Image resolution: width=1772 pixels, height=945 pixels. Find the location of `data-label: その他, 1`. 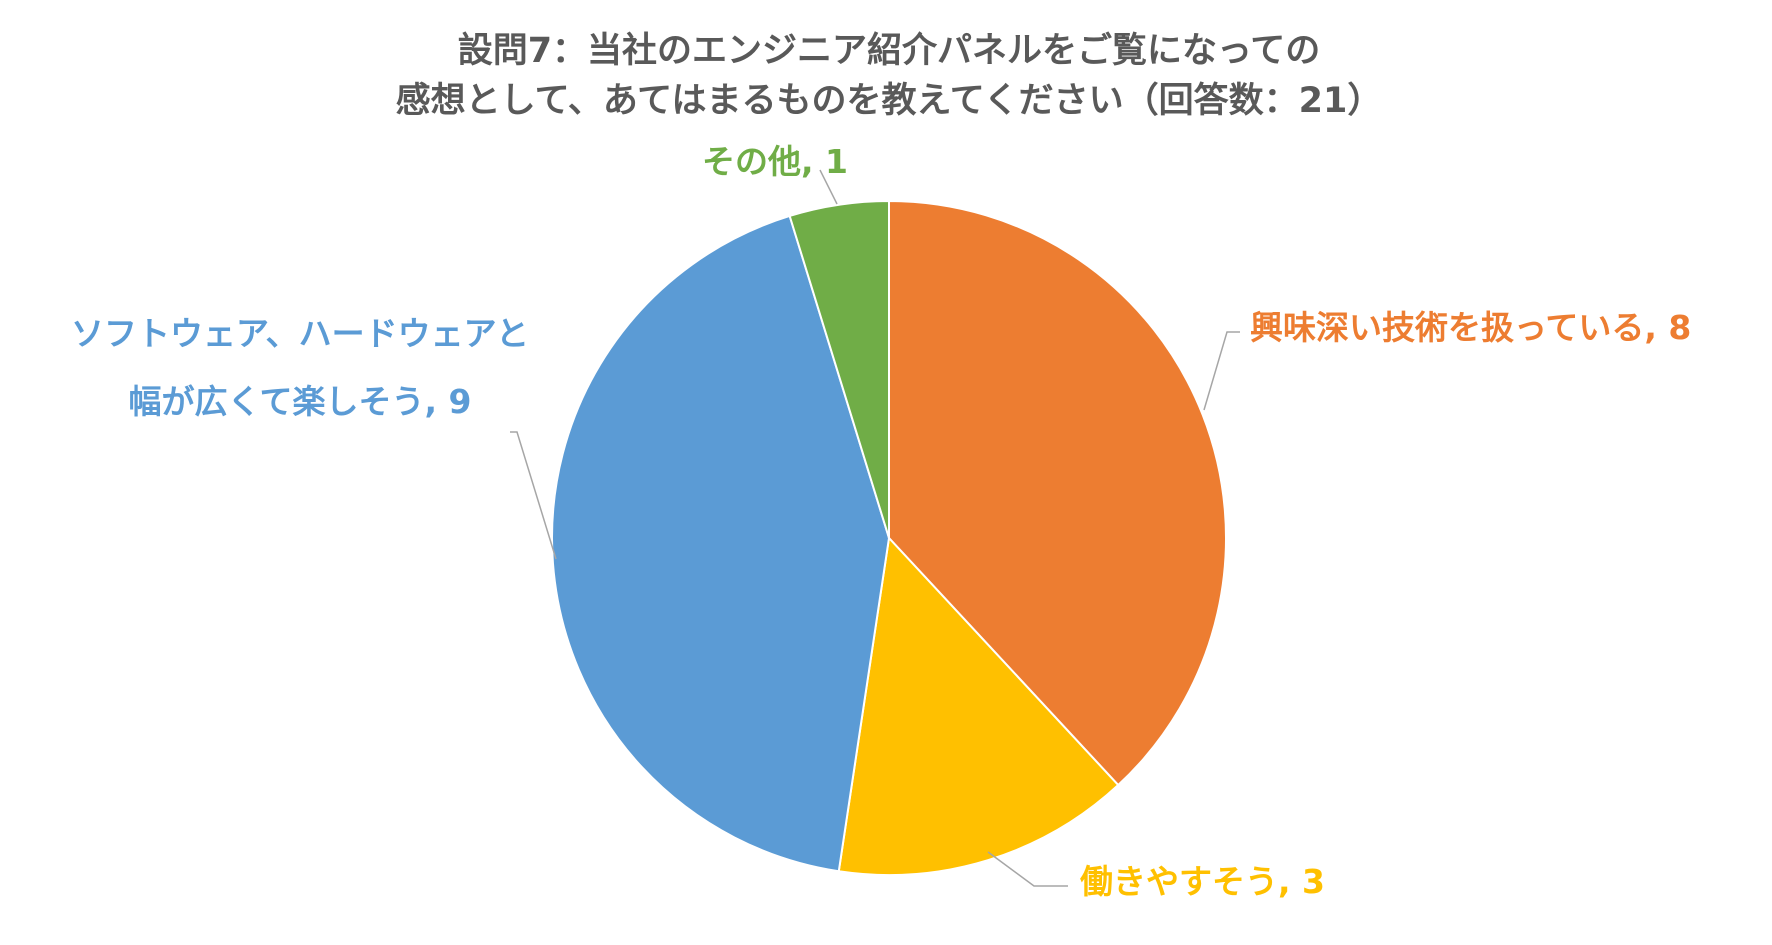

data-label: その他, 1 is located at coordinates (775, 162).